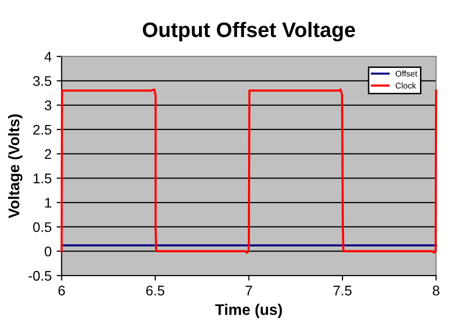 The image size is (474, 332). Describe the element at coordinates (42, 129) in the screenshot. I see `y-tick-label: 2.5` at that location.